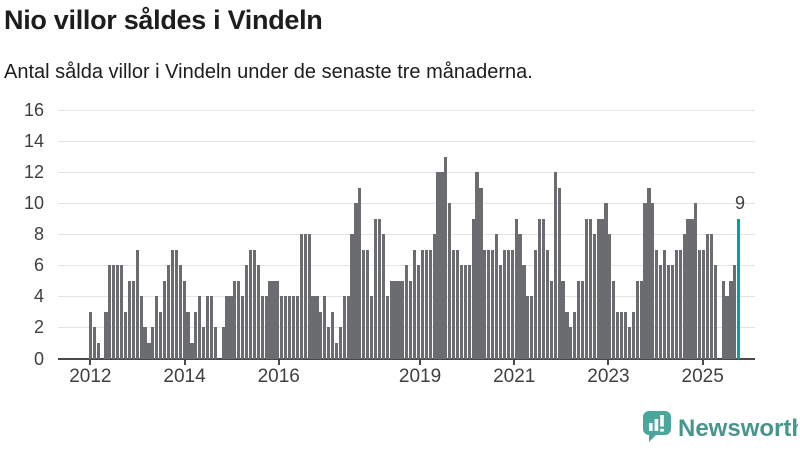 This screenshot has width=800, height=450. What do you see at coordinates (608, 376) in the screenshot?
I see `x-axis-tick-label: 2023` at bounding box center [608, 376].